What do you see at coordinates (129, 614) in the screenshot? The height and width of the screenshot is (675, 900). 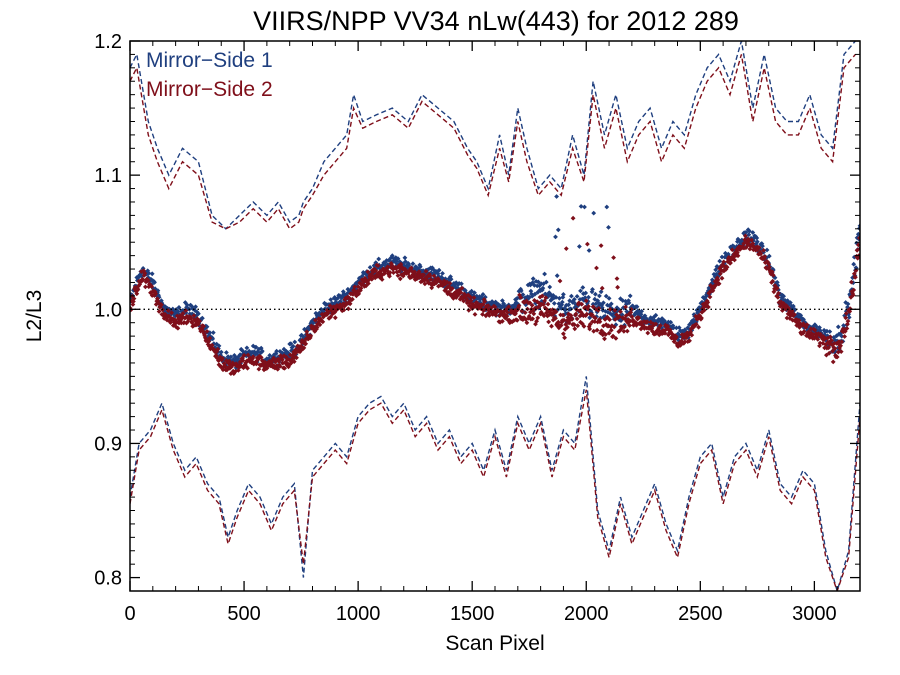 I see `x-tick-label: 0` at bounding box center [129, 614].